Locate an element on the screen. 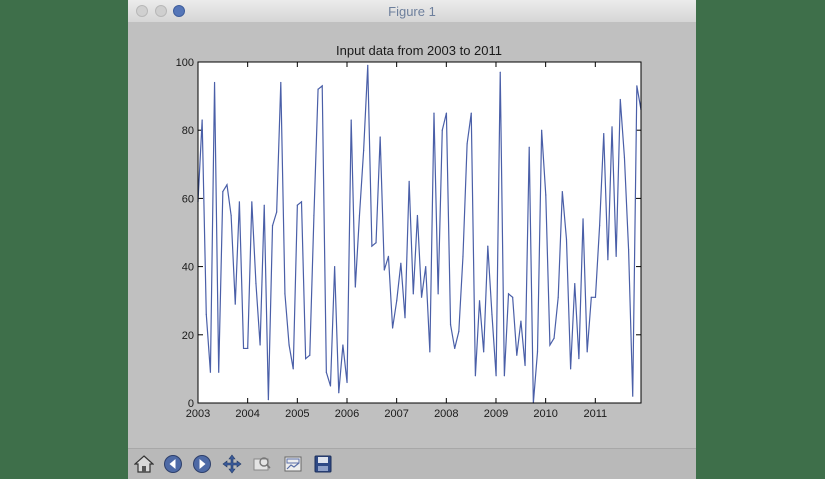 This screenshot has width=825, height=479. forward-button is located at coordinates (202, 464).